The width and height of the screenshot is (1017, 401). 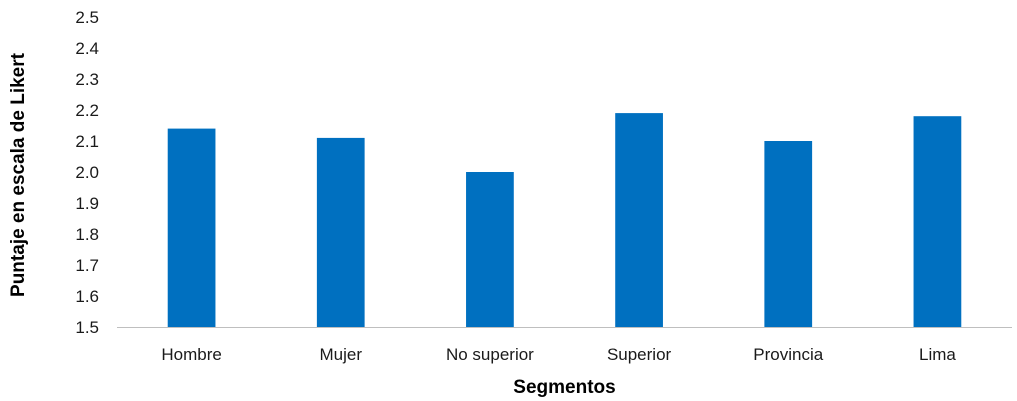 I want to click on bar-hombre, so click(x=191, y=227).